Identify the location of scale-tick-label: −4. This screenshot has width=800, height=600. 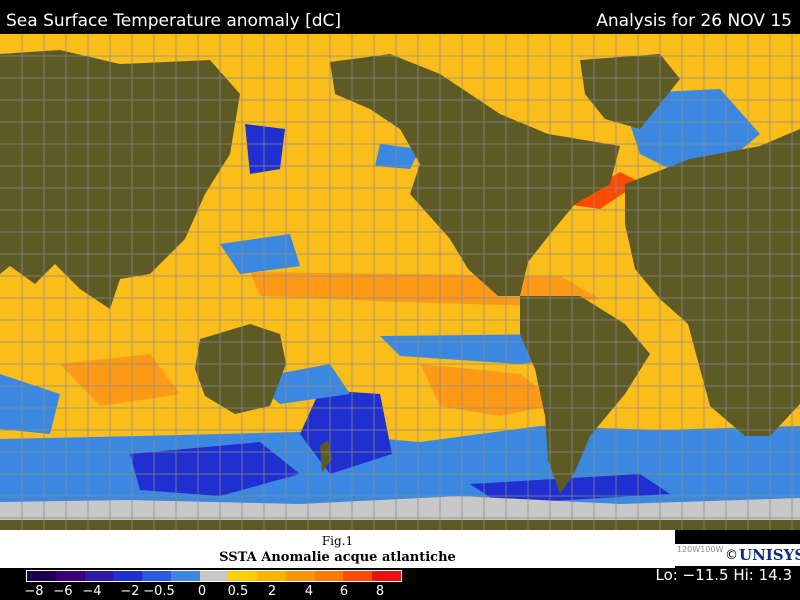
(92, 591).